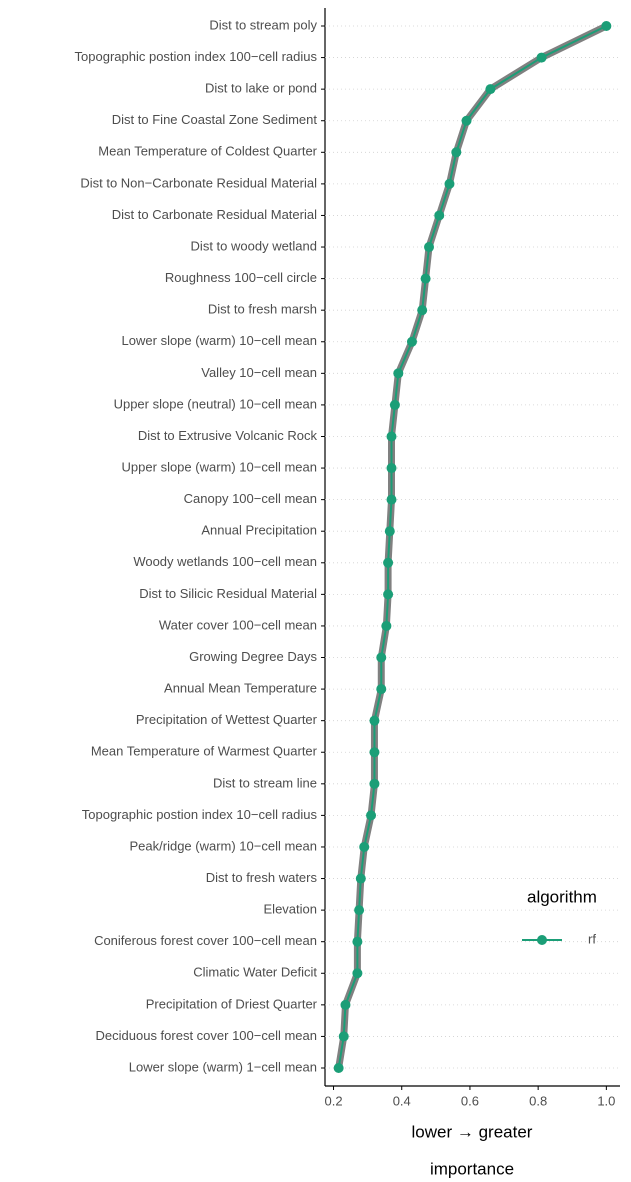 The height and width of the screenshot is (1182, 631). What do you see at coordinates (255, 972) in the screenshot?
I see `y-tick-label: Climatic Water Deficit` at bounding box center [255, 972].